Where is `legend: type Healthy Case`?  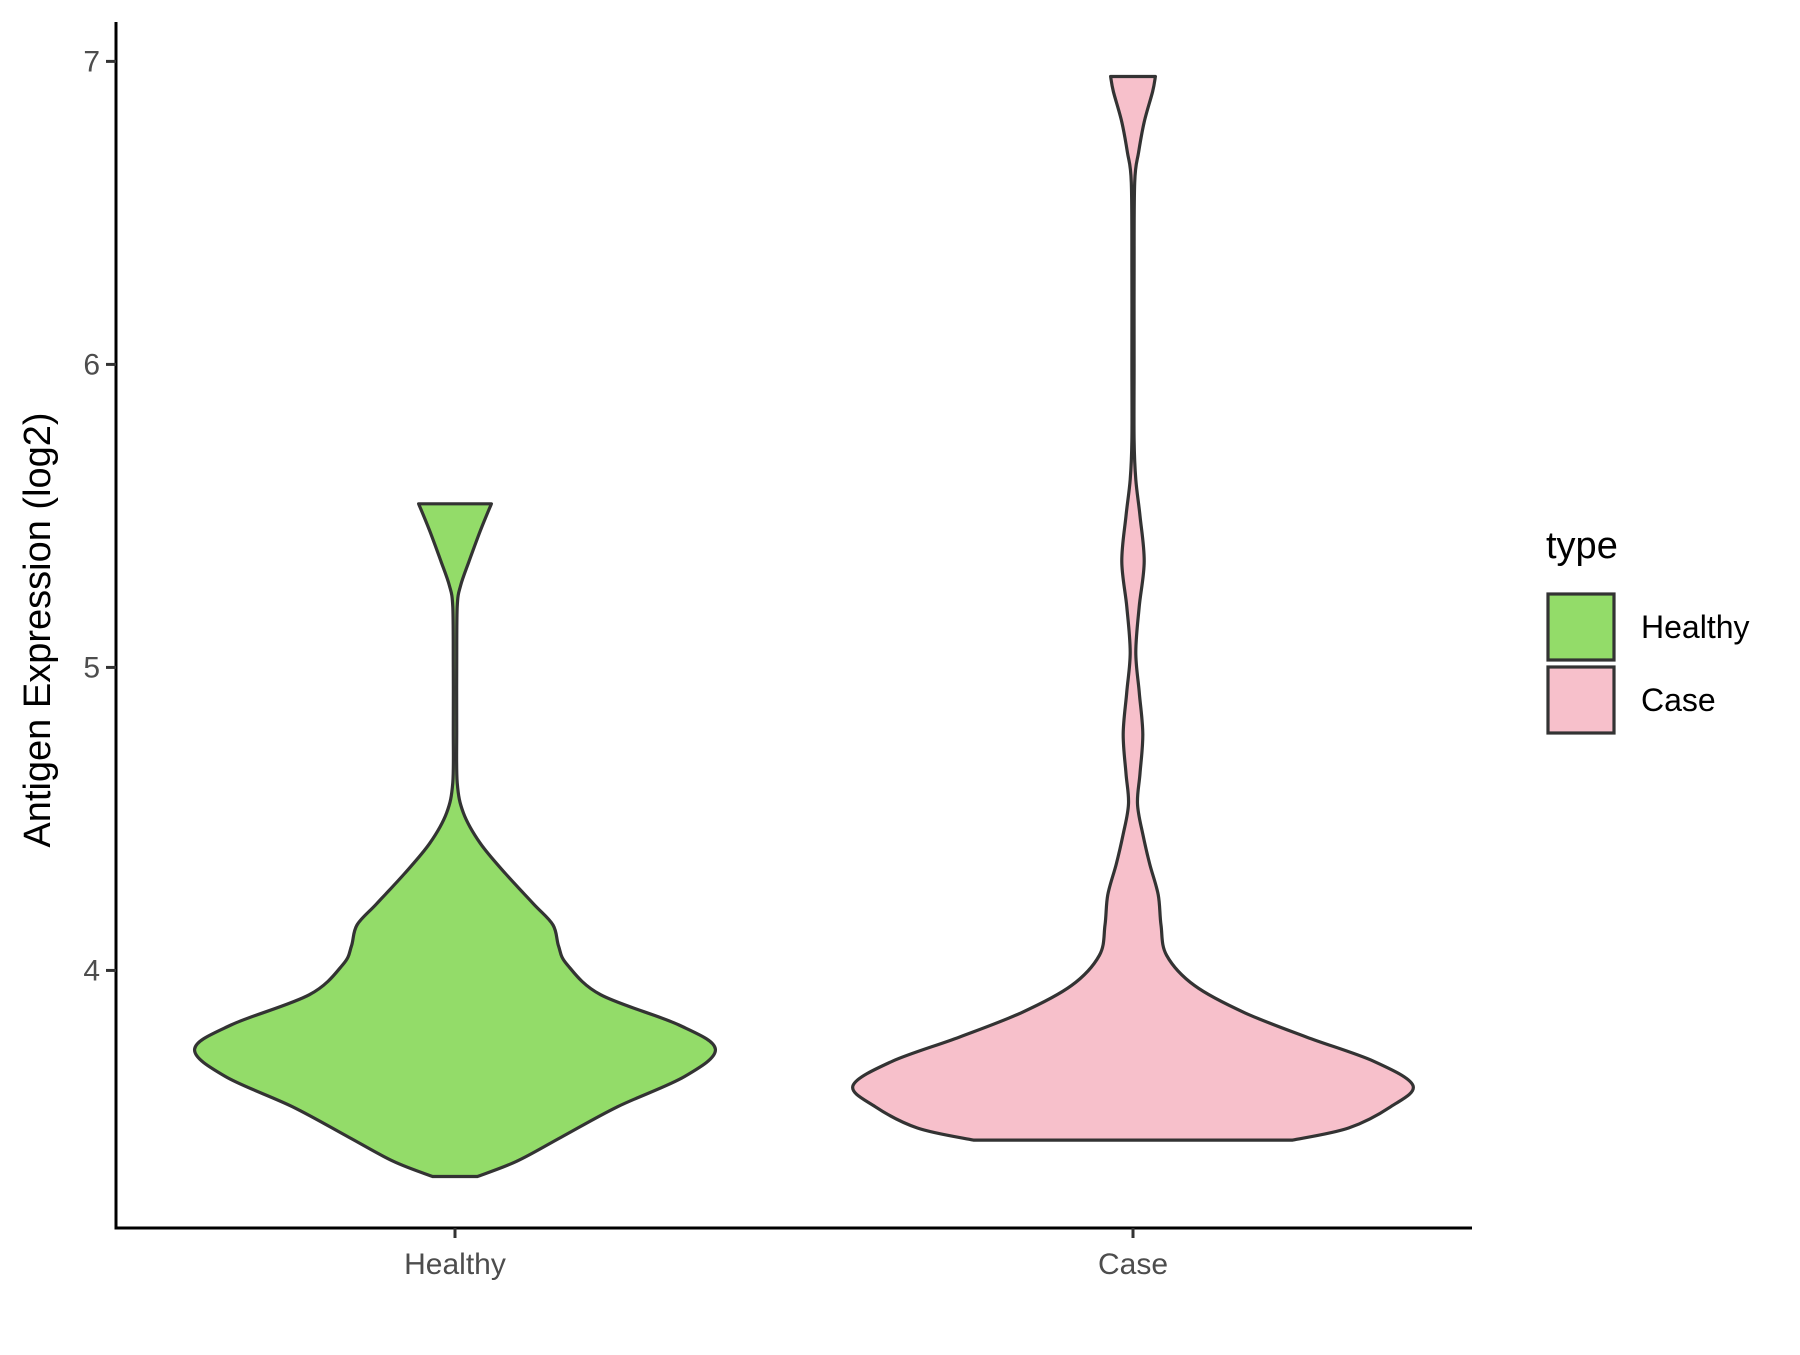 legend: type Healthy Case is located at coordinates (1648, 630).